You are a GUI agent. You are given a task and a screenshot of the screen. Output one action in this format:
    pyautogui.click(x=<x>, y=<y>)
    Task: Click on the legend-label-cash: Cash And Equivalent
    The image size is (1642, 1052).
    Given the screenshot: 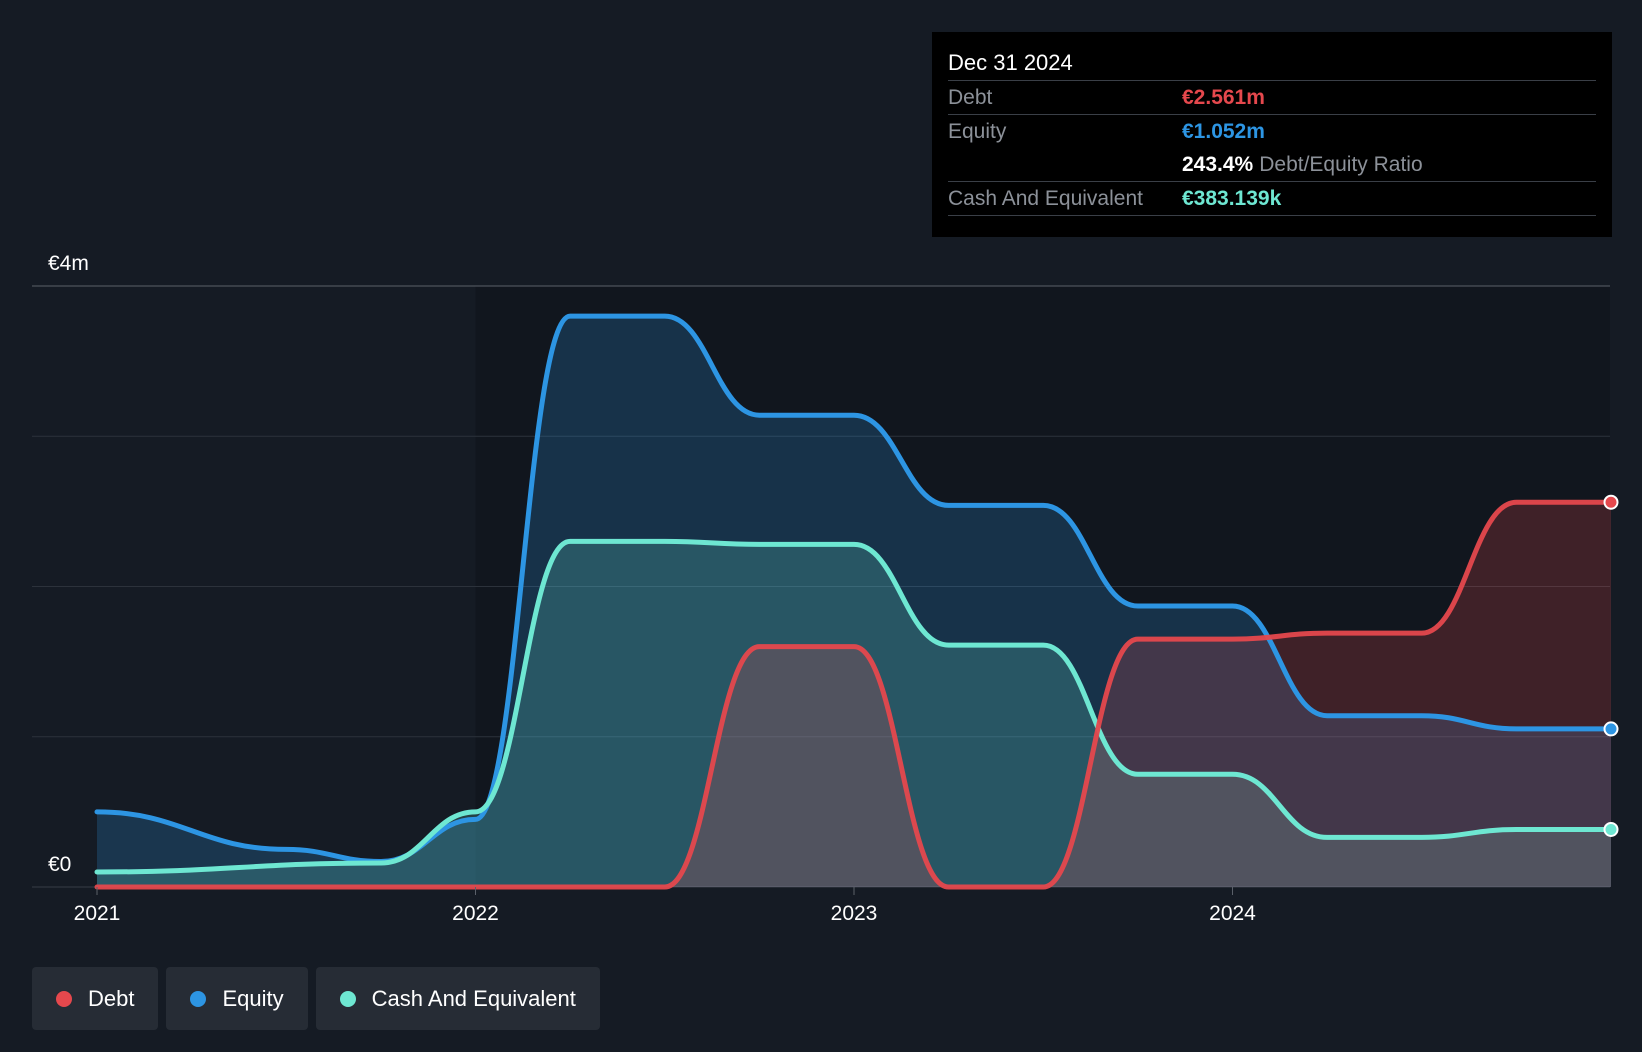 What is the action you would take?
    pyautogui.click(x=473, y=998)
    